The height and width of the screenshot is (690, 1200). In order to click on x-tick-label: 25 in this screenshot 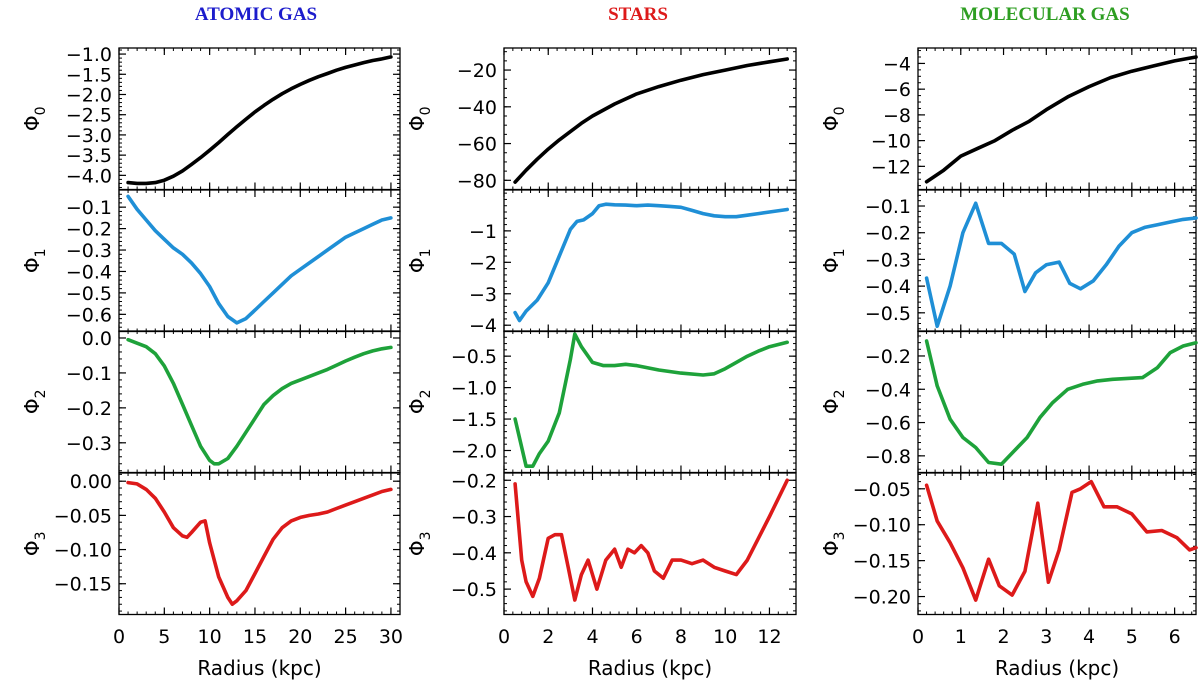, I will do `click(346, 637)`.